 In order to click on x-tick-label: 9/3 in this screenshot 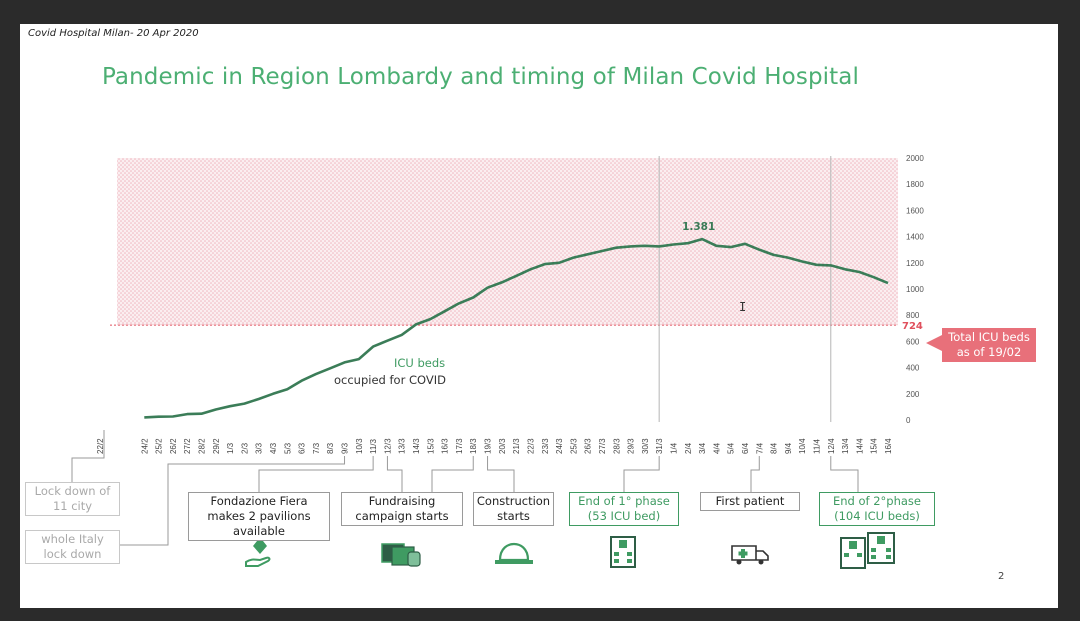, I will do `click(345, 448)`.